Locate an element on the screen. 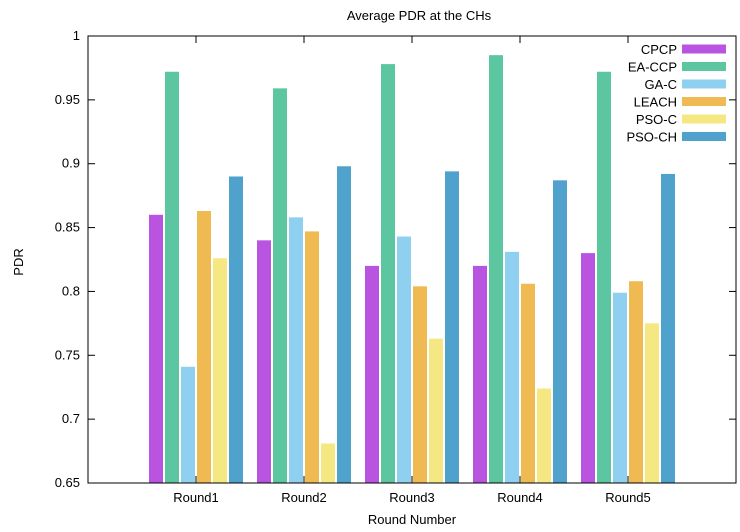 The image size is (740, 532). bar-cpcp-round3 is located at coordinates (372, 374).